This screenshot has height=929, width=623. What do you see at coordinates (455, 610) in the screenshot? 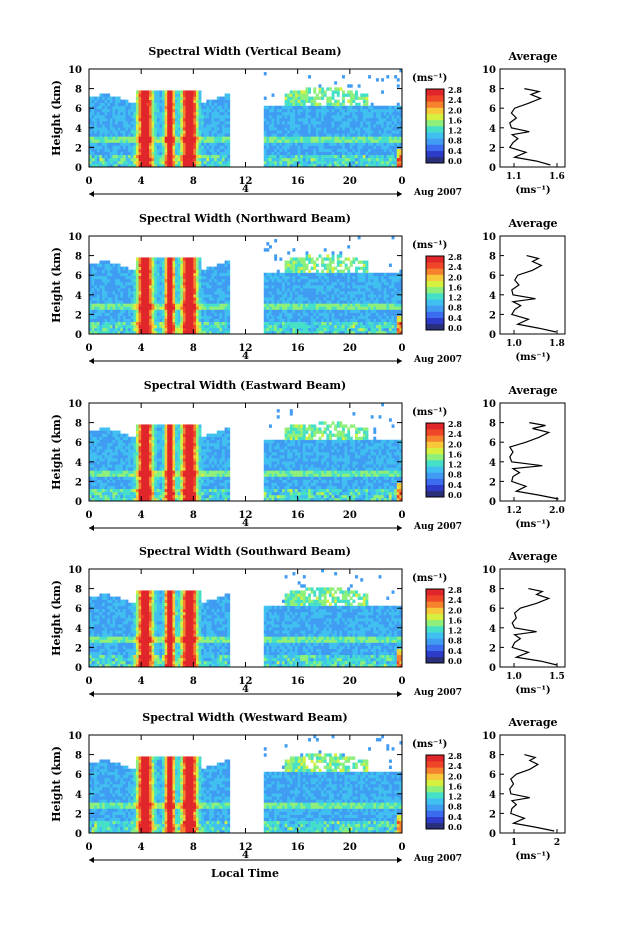
I see `colorbar-tick-label: 2.0` at bounding box center [455, 610].